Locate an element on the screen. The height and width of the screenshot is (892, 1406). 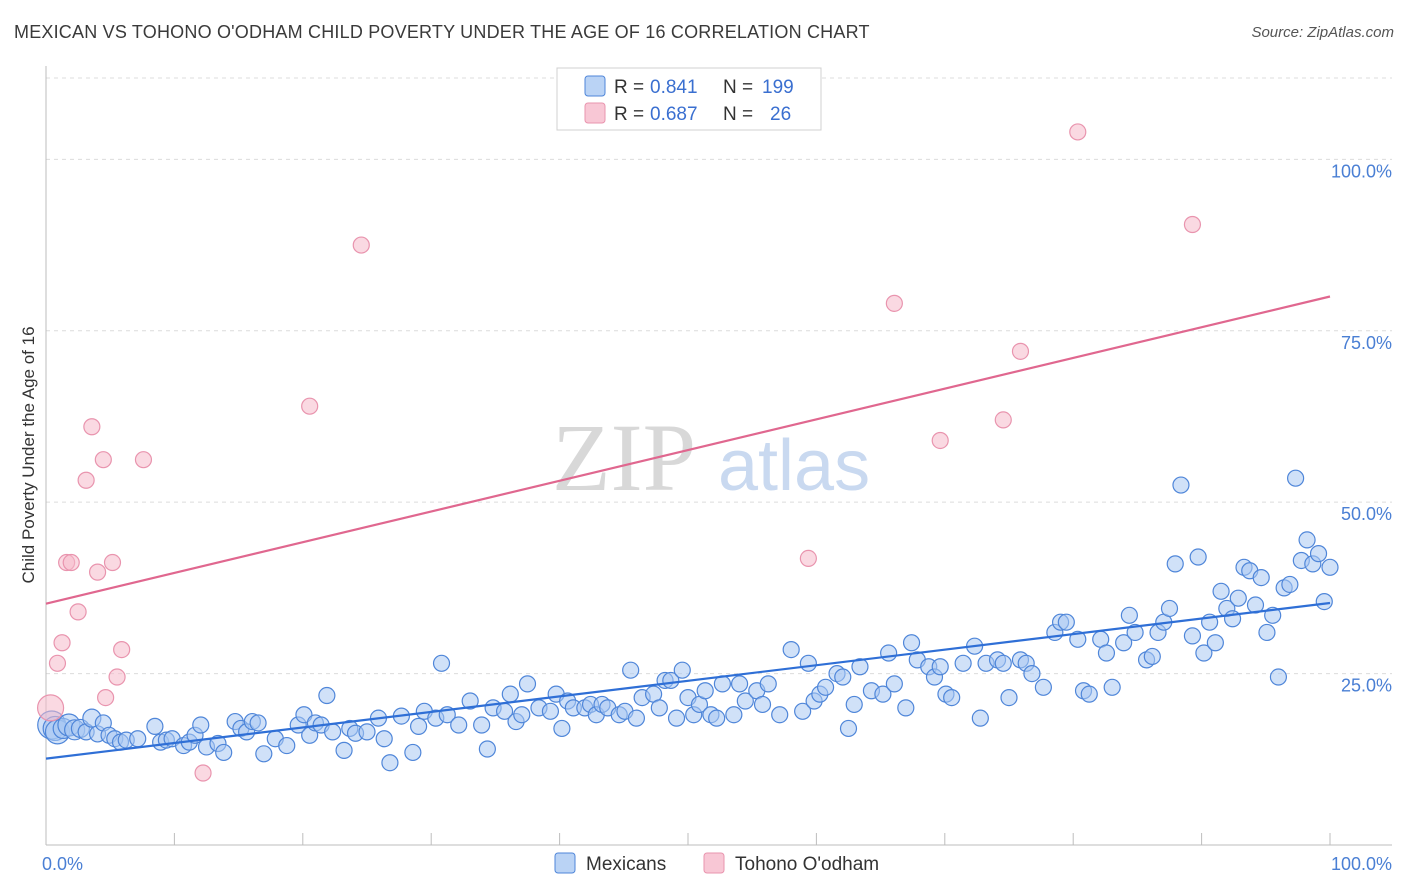
watermark-zip: ZIP is located at coordinates (624, 457).